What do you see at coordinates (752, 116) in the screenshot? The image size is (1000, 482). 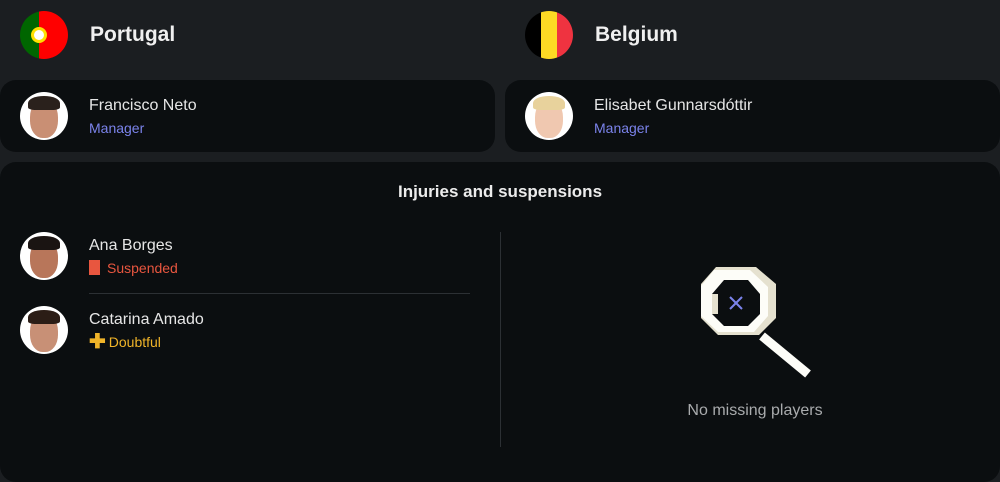 I see `manager-card-away: Elisabet Gunnarsdóttir Manager` at bounding box center [752, 116].